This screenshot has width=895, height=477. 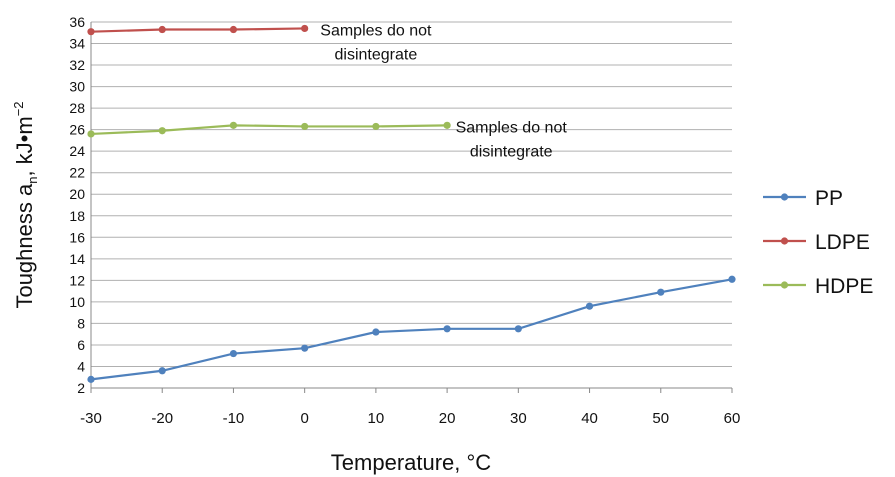 What do you see at coordinates (81, 388) in the screenshot?
I see `y-tick-label: 2` at bounding box center [81, 388].